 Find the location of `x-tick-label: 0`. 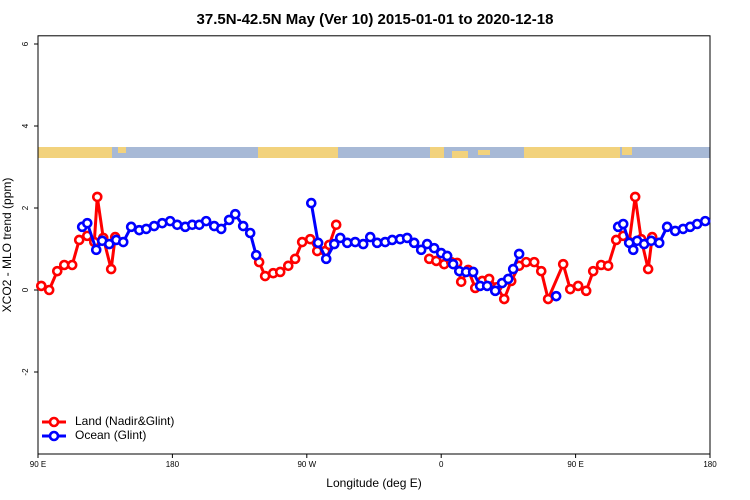

x-tick-label: 0 is located at coordinates (441, 464).